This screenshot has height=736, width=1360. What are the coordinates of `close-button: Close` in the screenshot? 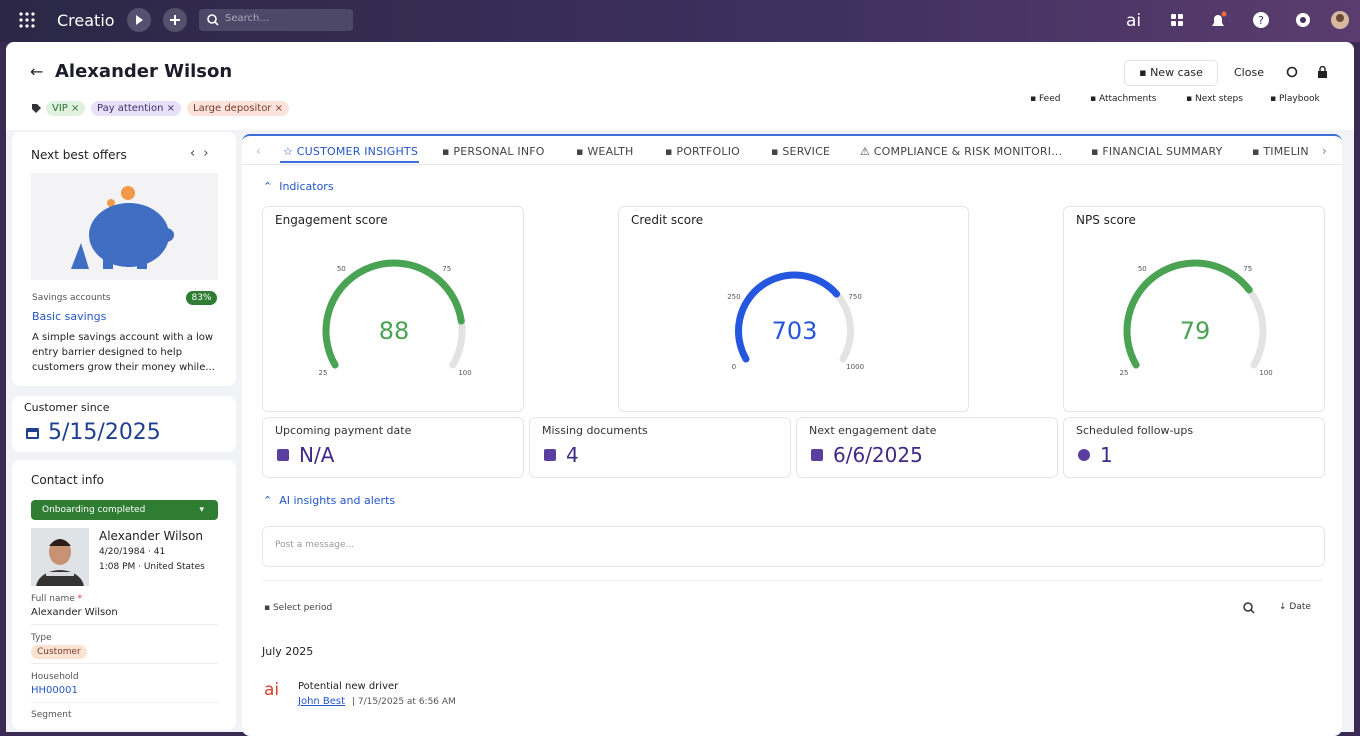 It's located at (1249, 72).